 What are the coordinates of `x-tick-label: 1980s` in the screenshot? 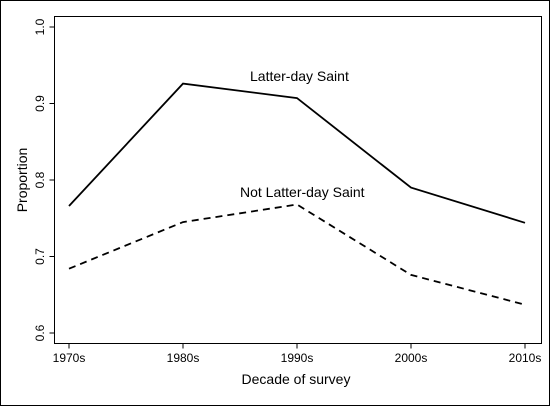 It's located at (183, 358).